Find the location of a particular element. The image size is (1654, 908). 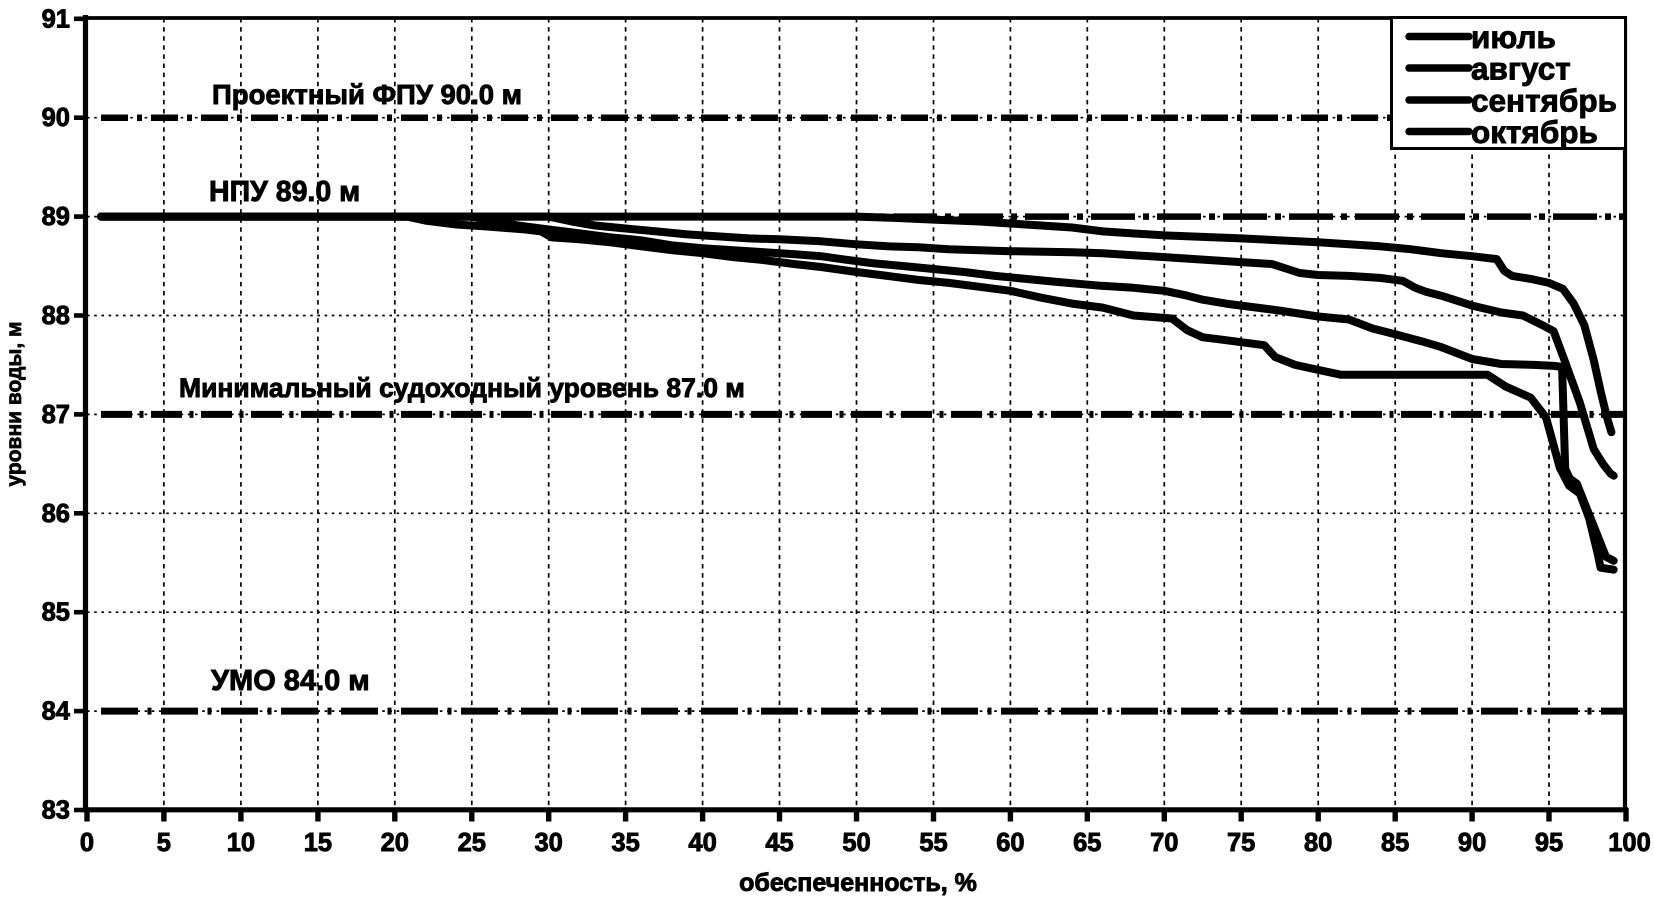

svg-text: 100 is located at coordinates (1629, 843).